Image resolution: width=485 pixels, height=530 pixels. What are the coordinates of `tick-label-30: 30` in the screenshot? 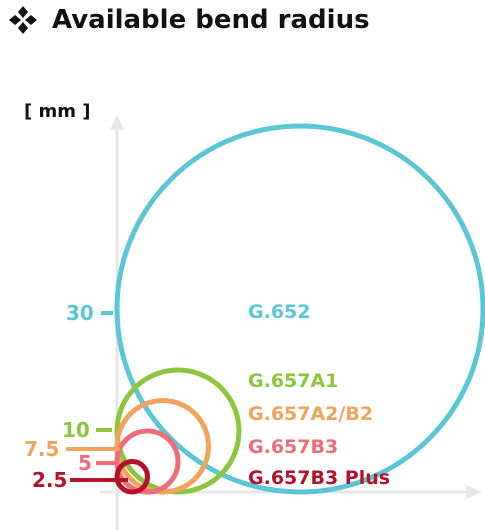 It's located at (80, 313).